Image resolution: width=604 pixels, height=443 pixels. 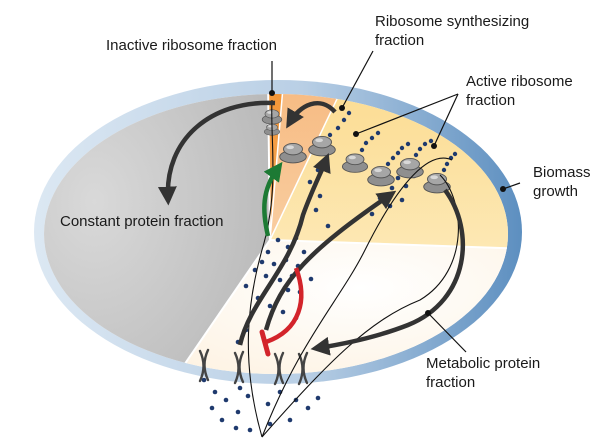 What do you see at coordinates (191, 45) in the screenshot?
I see `label-inactive-ribosome-fraction: Inactive ribosome fraction` at bounding box center [191, 45].